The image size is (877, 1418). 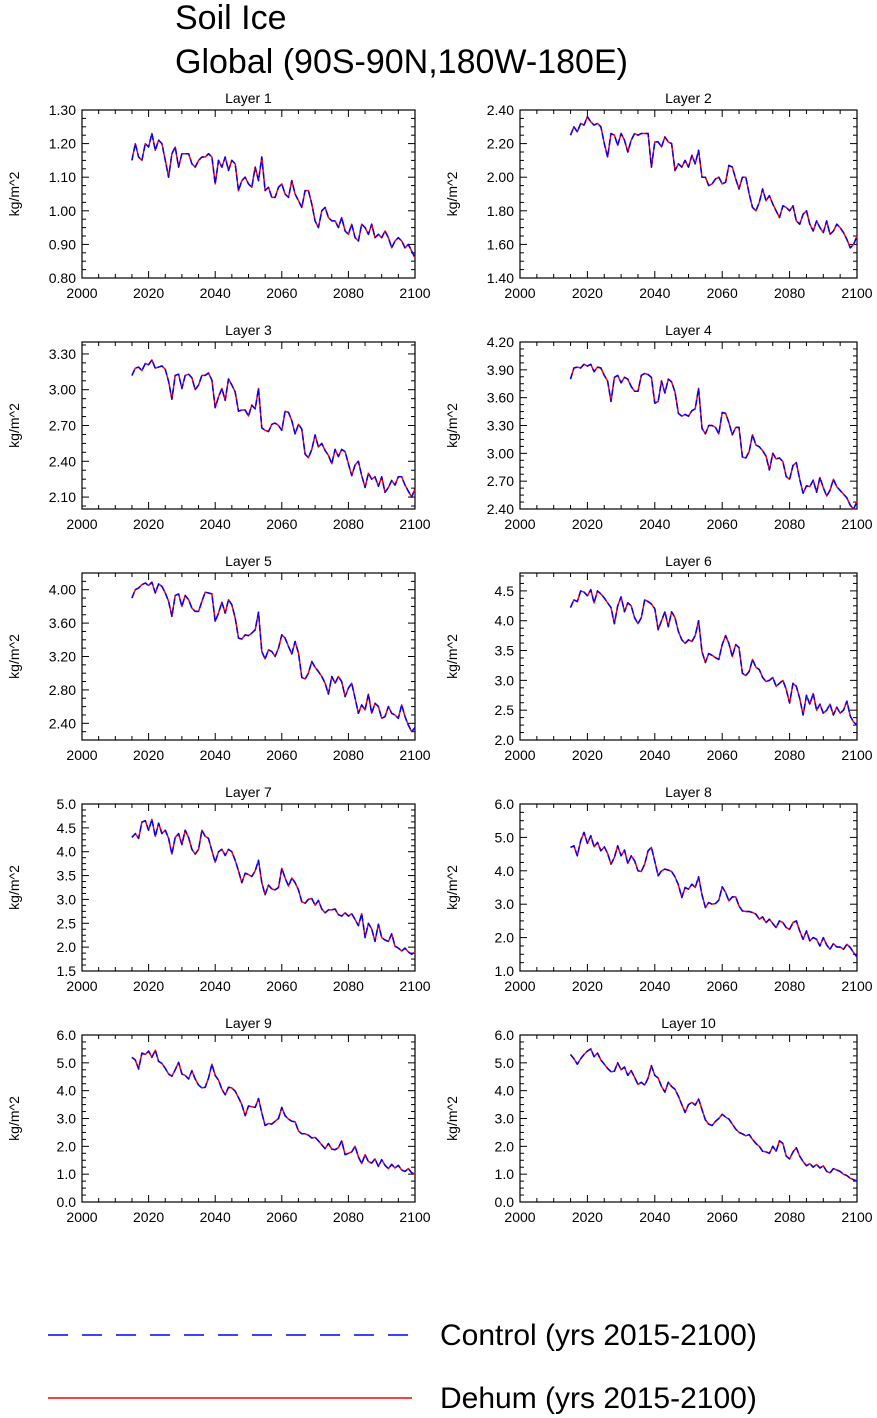 I want to click on y-tick-label: 3.5, so click(x=505, y=651).